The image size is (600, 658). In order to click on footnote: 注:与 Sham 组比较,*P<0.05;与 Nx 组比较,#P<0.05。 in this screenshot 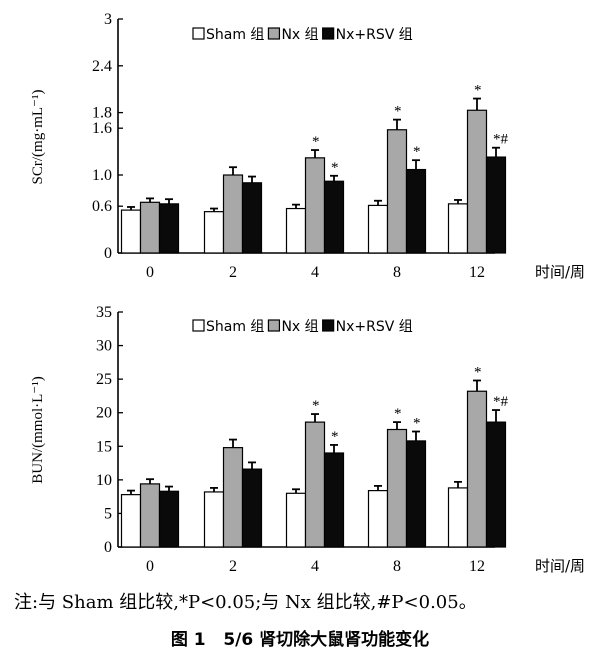, I will do `click(245, 602)`.